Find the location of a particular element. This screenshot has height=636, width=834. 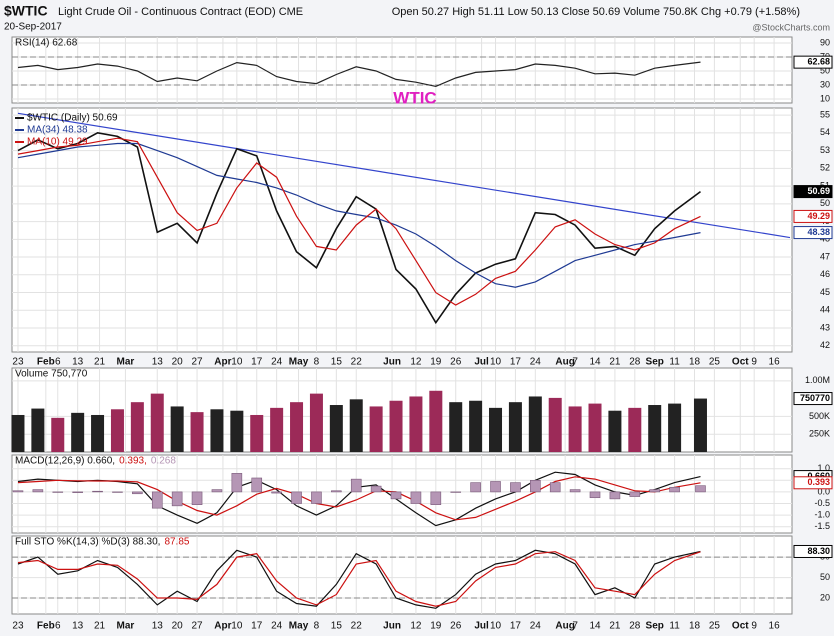

y-tick-label: 20 is located at coordinates (825, 597).